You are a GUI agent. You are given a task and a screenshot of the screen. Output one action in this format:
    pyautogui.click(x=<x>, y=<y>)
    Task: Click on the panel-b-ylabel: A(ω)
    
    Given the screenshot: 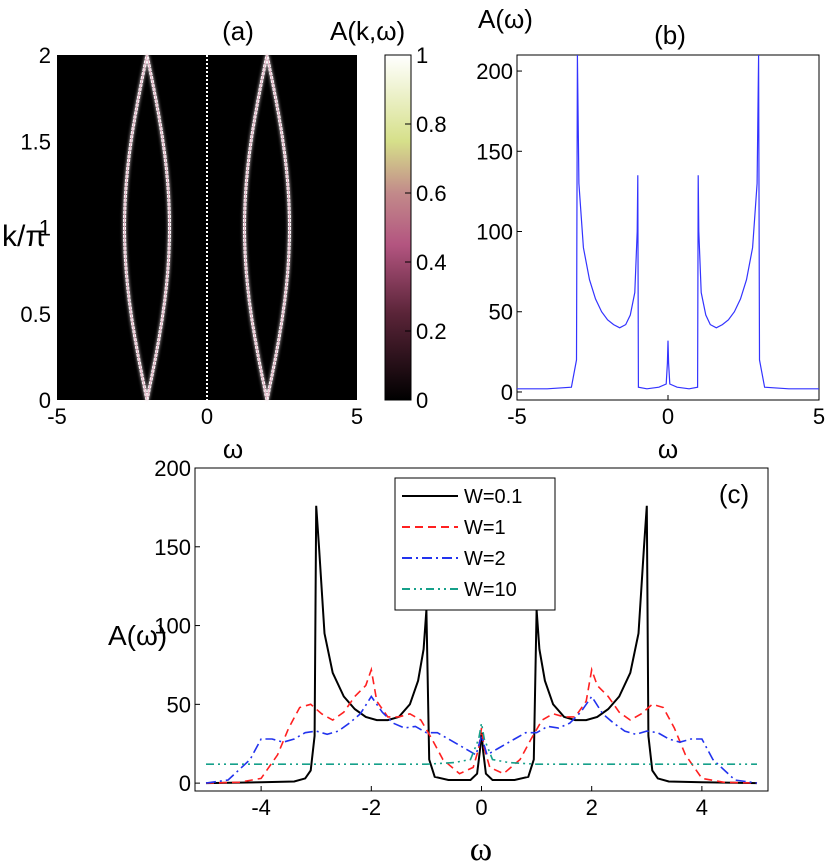 What is the action you would take?
    pyautogui.click(x=505, y=19)
    